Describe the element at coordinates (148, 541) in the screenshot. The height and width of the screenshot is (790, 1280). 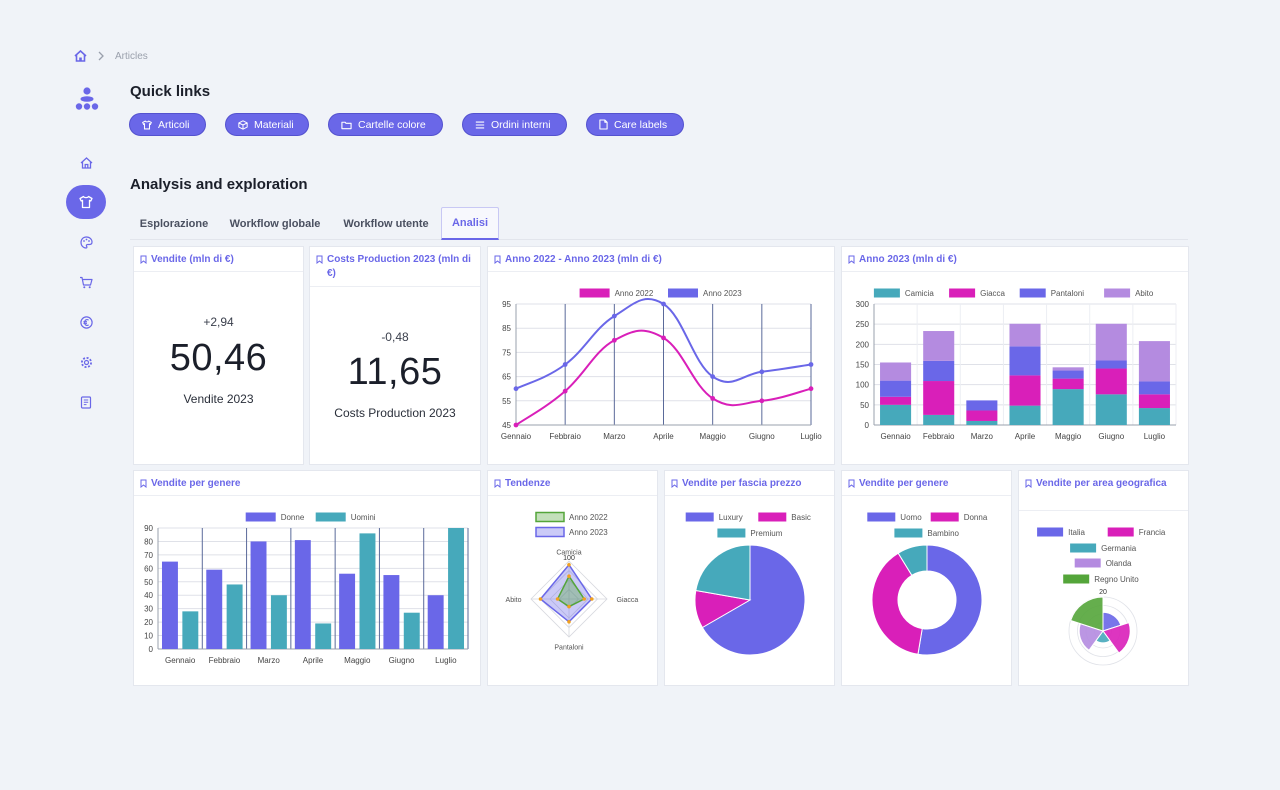
I see `y-tick-label: 80` at that location.